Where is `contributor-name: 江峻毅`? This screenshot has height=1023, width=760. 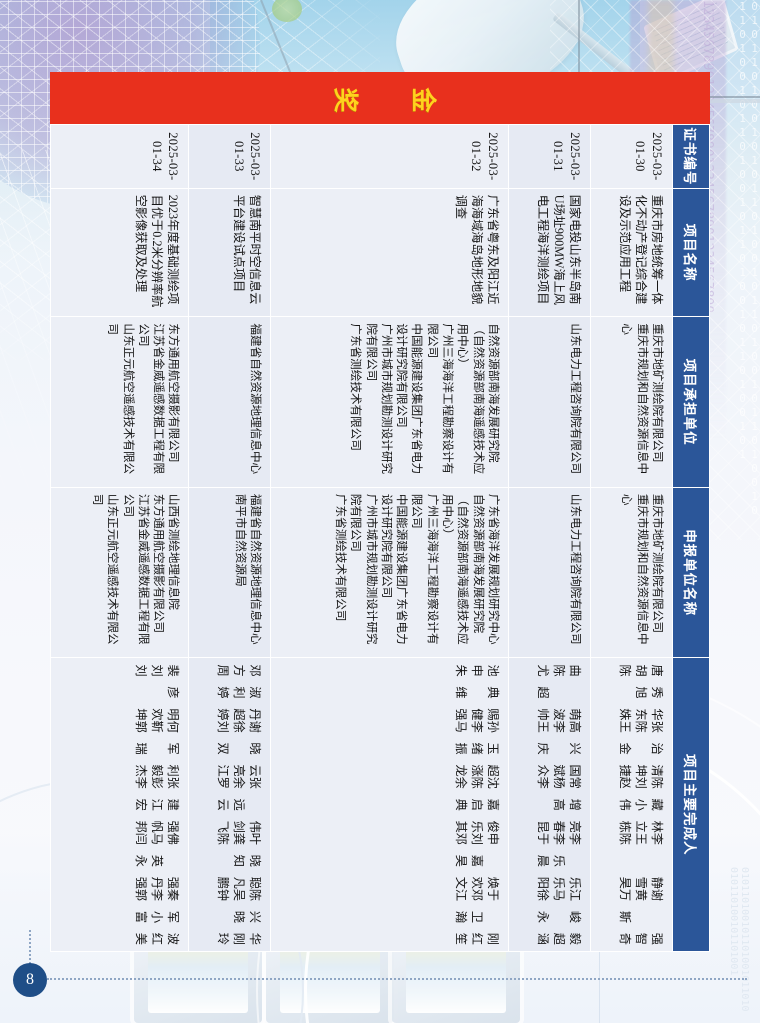
contributor-name: 江峻毅 is located at coordinates (574, 916).